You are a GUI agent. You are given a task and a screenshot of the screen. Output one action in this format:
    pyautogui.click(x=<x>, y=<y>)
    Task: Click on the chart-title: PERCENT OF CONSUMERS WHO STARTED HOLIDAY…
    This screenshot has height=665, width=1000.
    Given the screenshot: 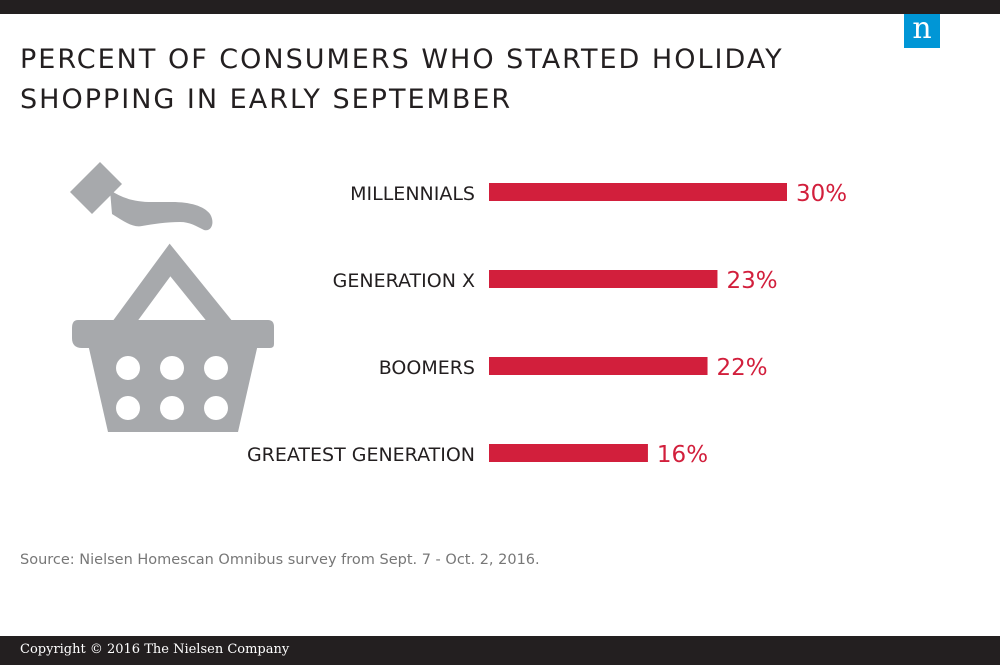 What is the action you would take?
    pyautogui.click(x=402, y=79)
    